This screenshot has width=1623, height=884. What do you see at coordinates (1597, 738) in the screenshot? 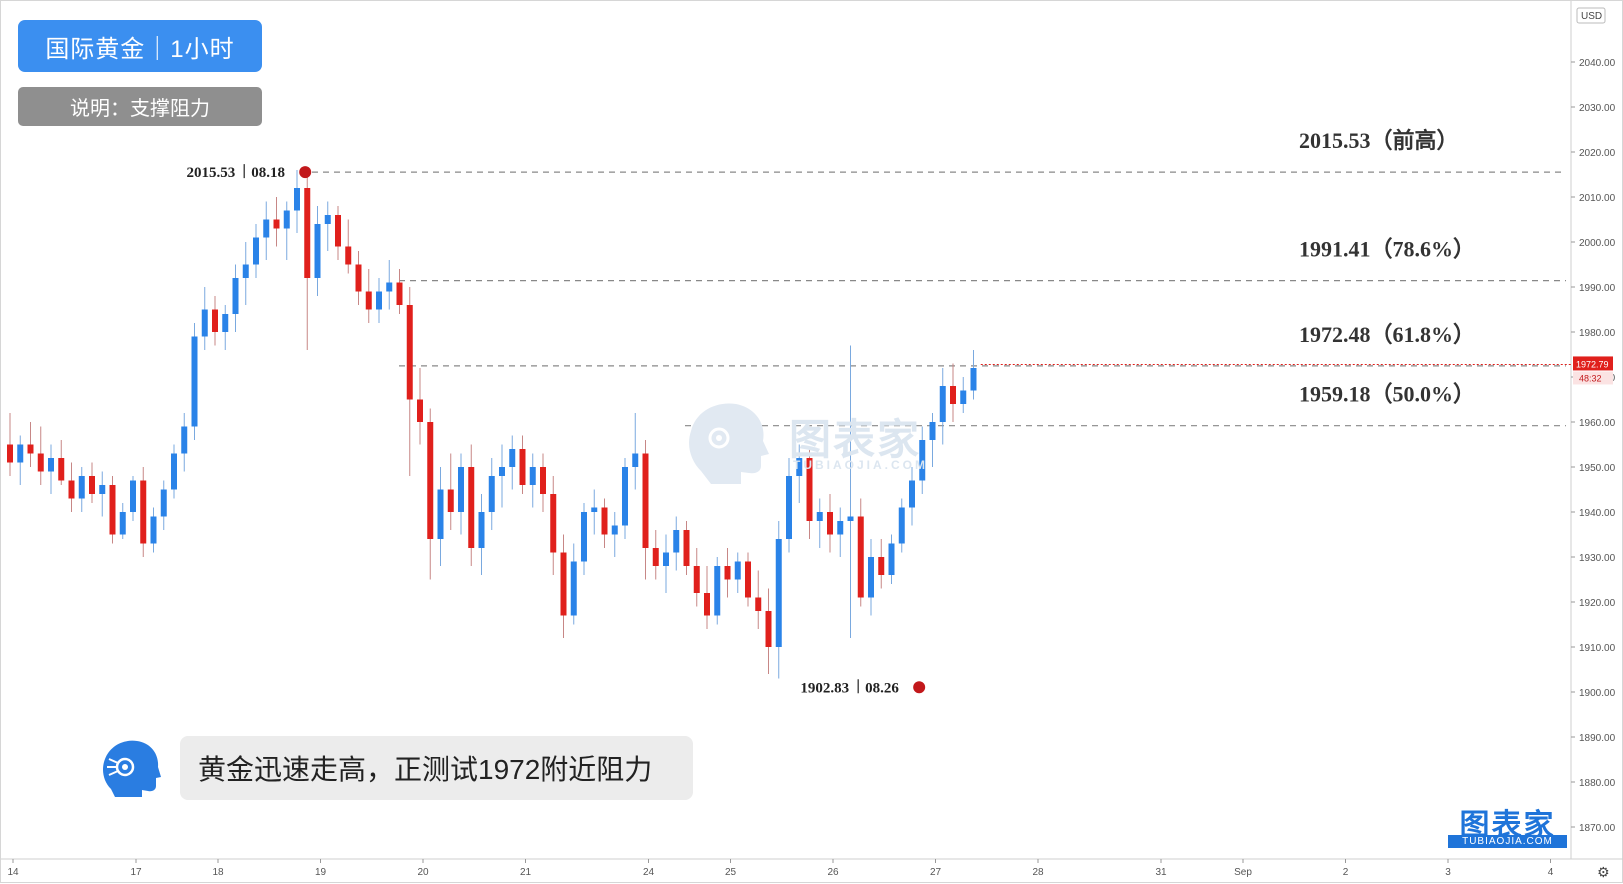
I see `y-tick-label: 1890.00` at bounding box center [1597, 738].